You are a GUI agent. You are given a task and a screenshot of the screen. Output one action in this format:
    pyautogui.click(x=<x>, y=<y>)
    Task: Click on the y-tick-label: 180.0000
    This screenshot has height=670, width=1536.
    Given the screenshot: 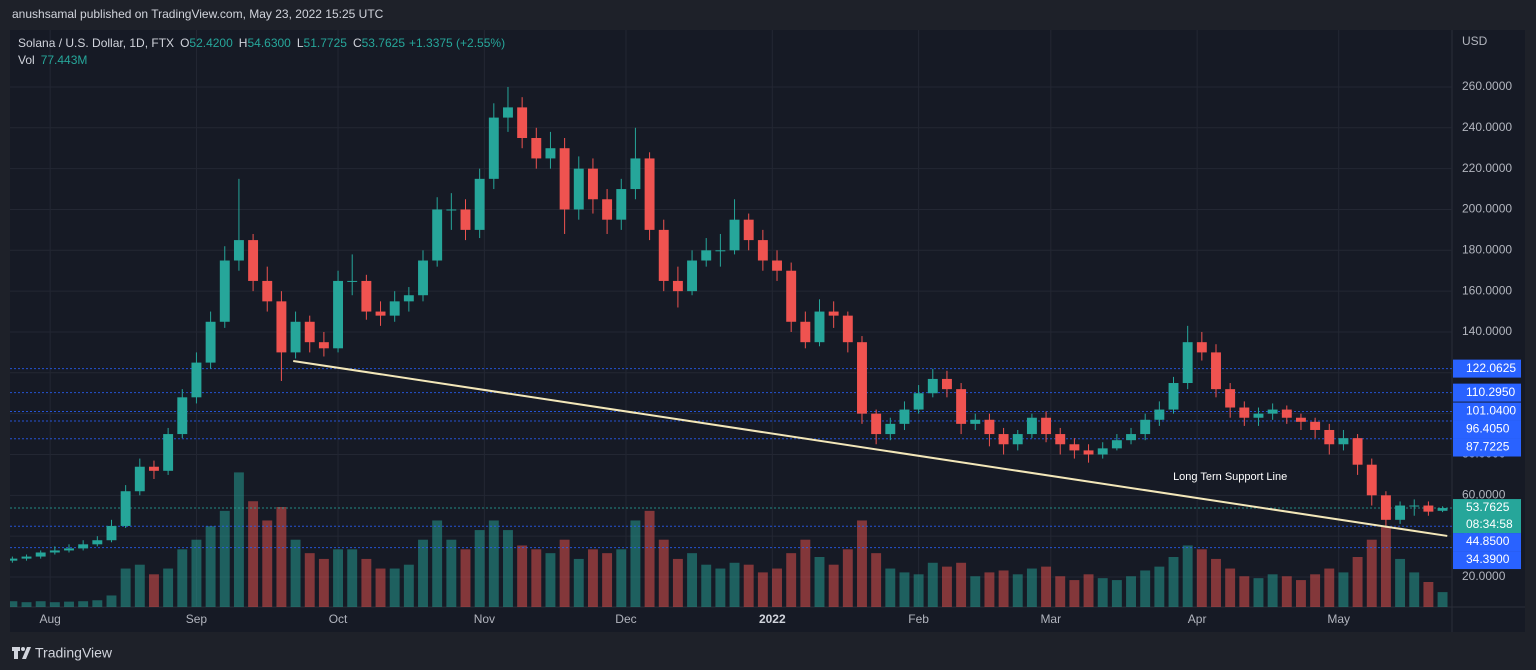 What is the action you would take?
    pyautogui.click(x=1487, y=249)
    